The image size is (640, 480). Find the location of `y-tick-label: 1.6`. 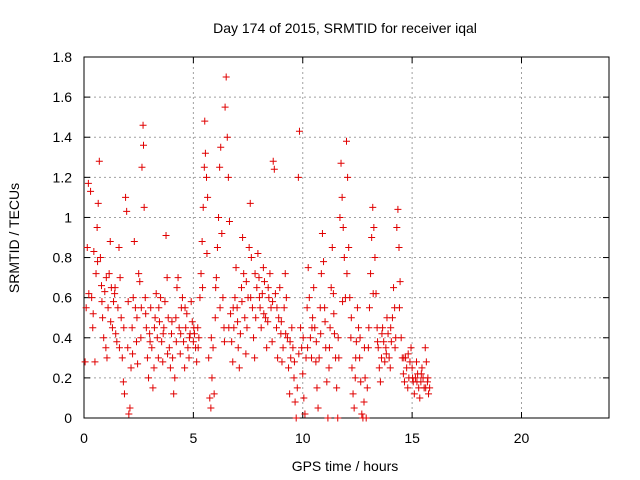

y-tick-label: 1.6 is located at coordinates (63, 97).